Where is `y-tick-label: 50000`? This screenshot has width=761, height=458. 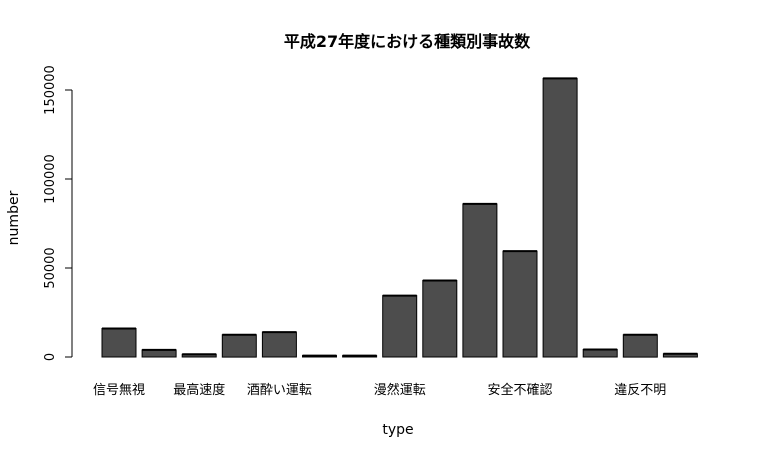
y-tick-label: 50000 is located at coordinates (50, 267).